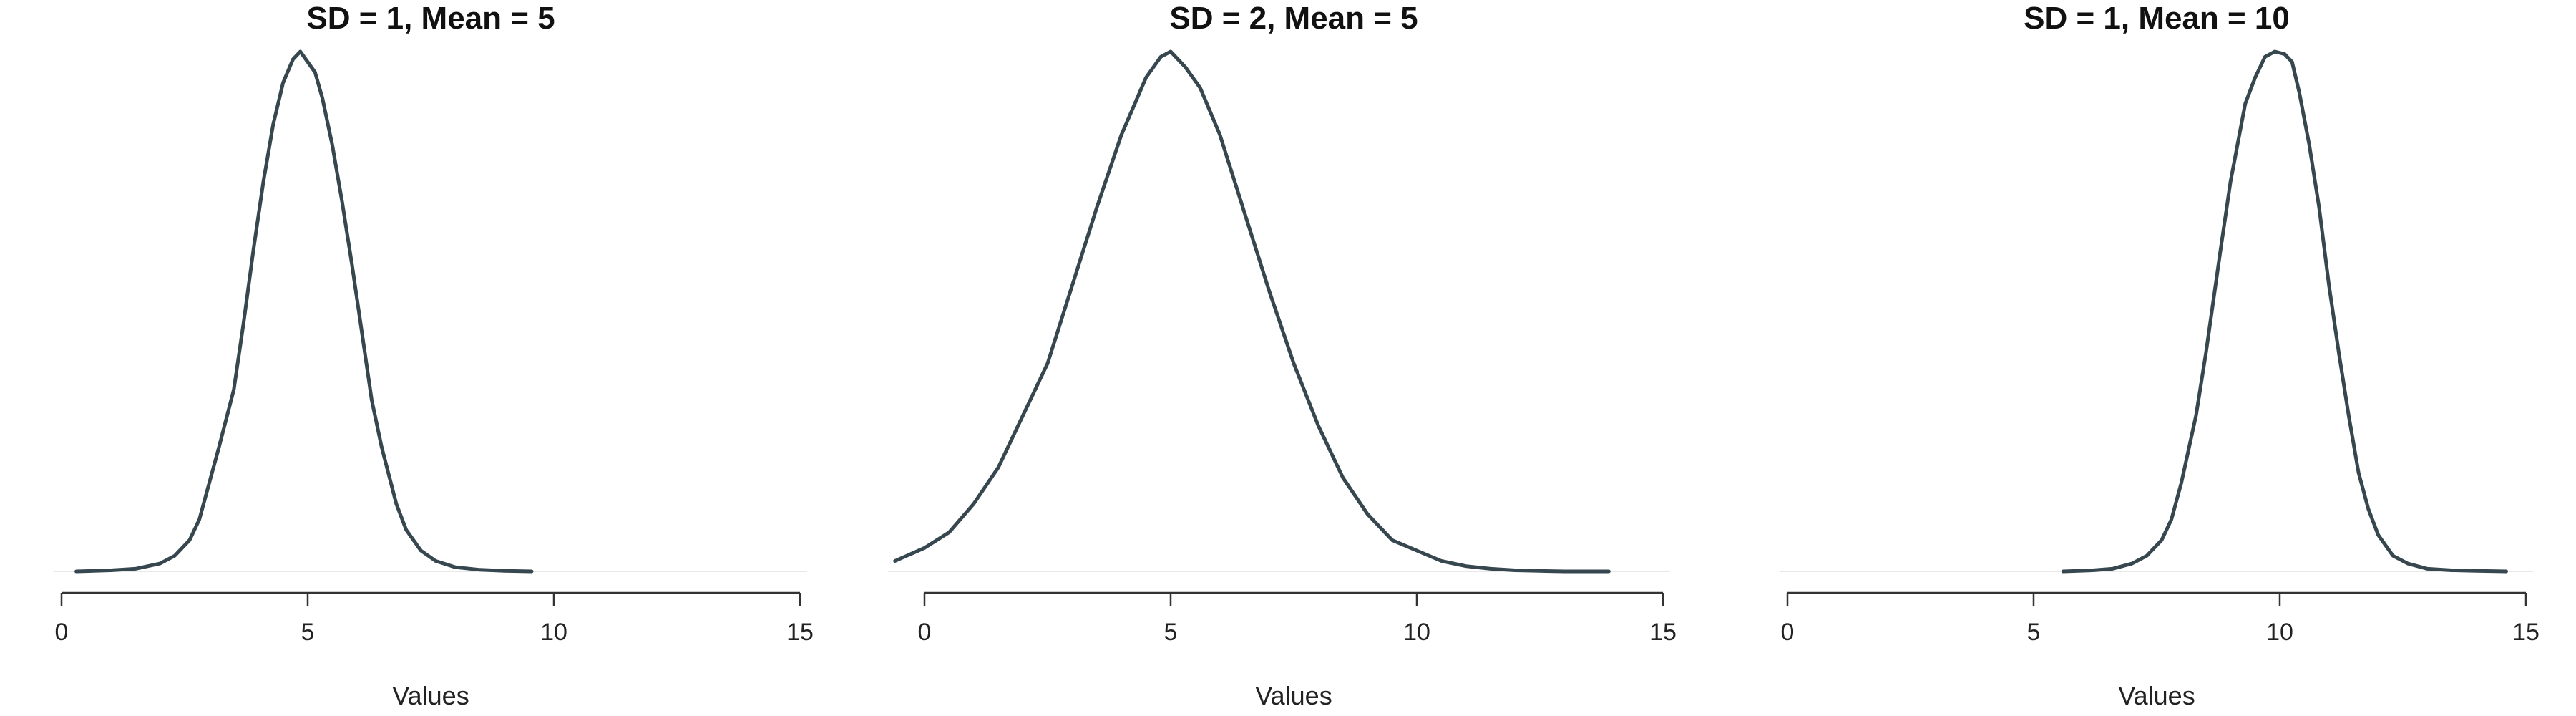 Image resolution: width=2576 pixels, height=716 pixels. I want to click on panel-title: SD = 1, Mean = 10, so click(2157, 18).